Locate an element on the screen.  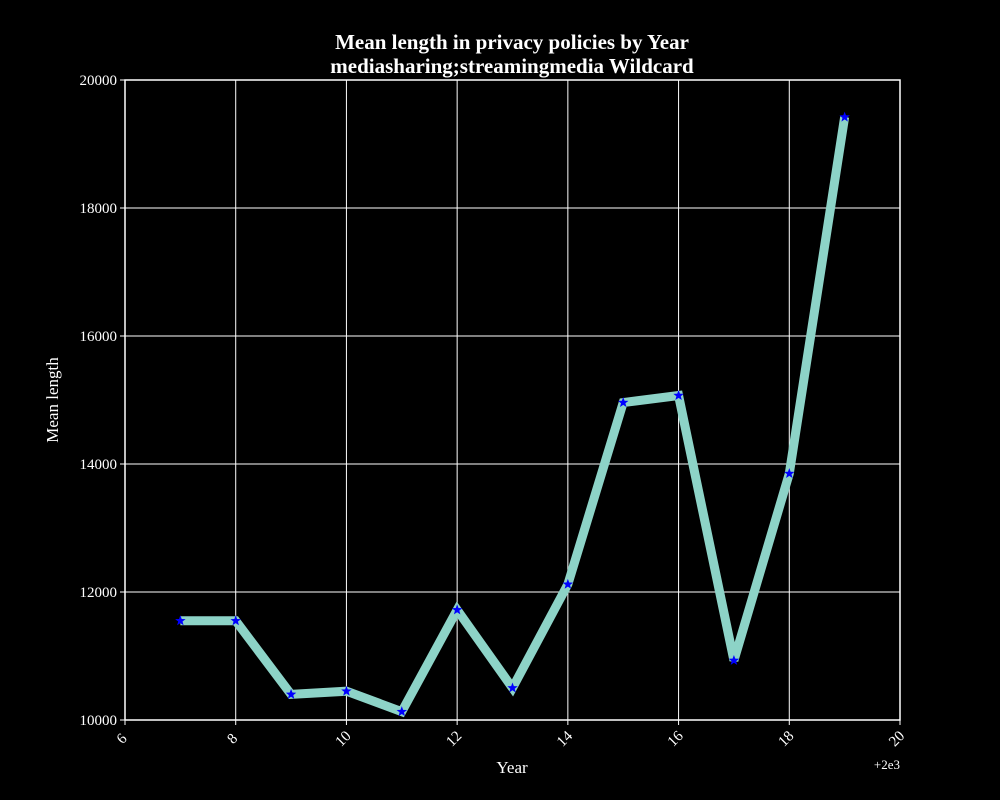
y-tick-label: 20000 is located at coordinates (99, 81).